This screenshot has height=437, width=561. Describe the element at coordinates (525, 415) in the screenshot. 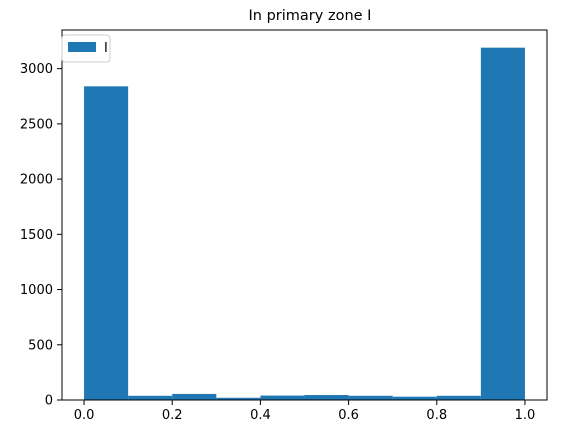

I see `x-tick-label: 1.0` at that location.